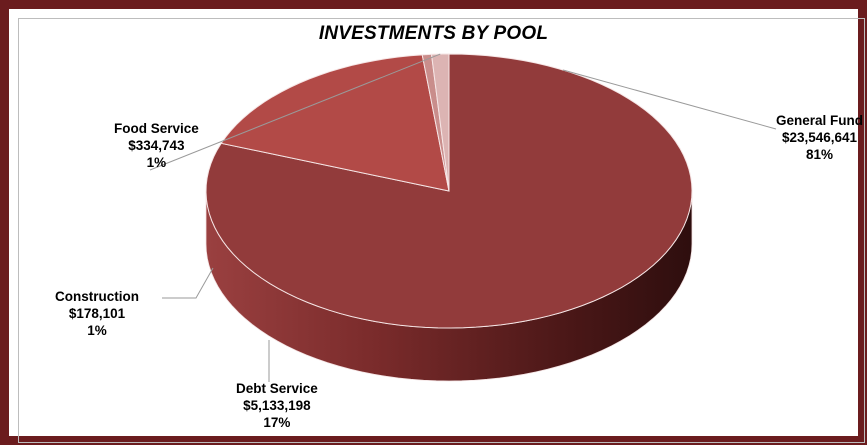  Describe the element at coordinates (277, 422) in the screenshot. I see `label-debt-service-percent: 17%` at that location.